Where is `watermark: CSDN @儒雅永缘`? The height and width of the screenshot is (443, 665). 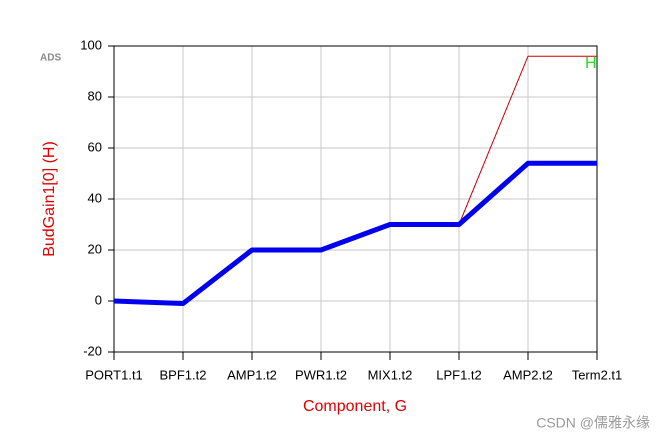 watermark: CSDN @儒雅永缘 is located at coordinates (593, 423).